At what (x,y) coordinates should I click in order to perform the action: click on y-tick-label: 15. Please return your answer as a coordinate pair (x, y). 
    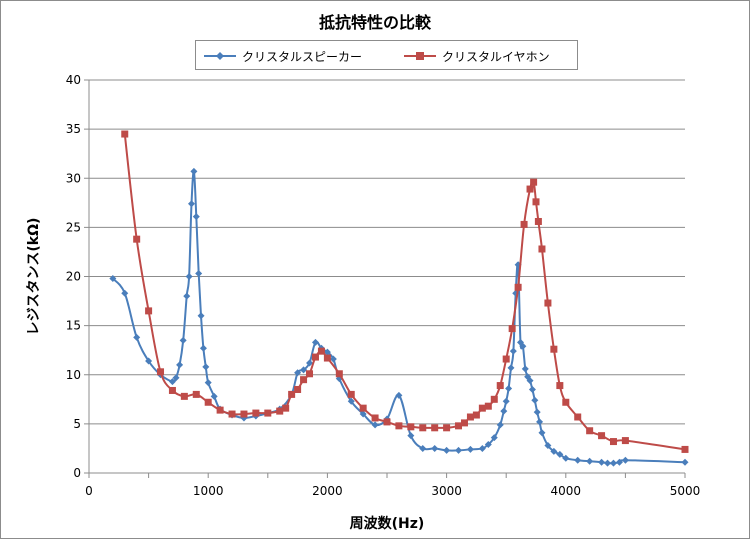
    Looking at the image, I should click on (73, 326).